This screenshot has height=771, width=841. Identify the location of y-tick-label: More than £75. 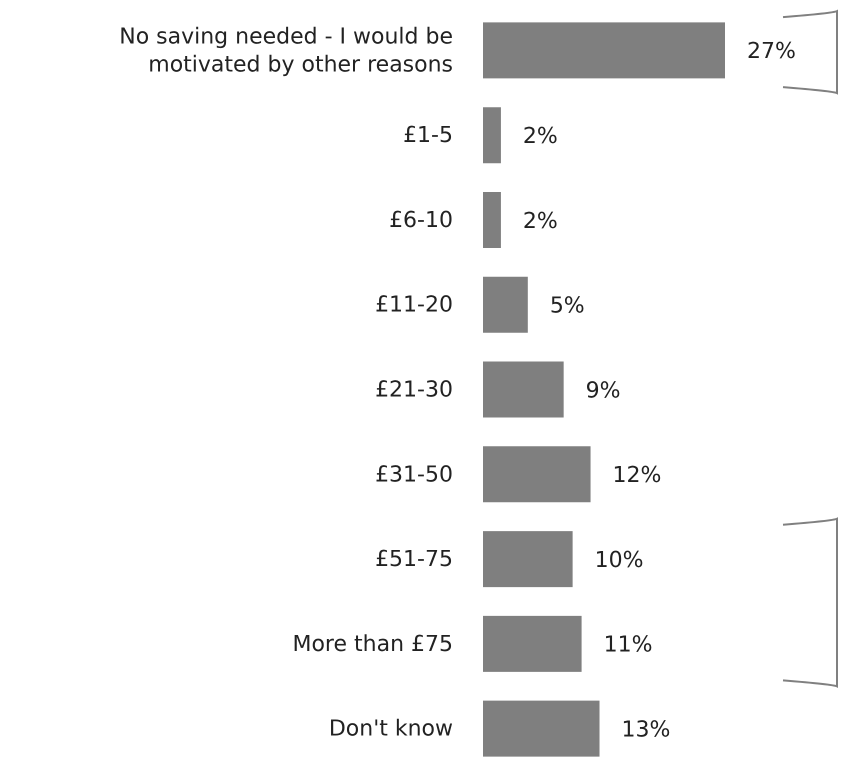
(372, 644).